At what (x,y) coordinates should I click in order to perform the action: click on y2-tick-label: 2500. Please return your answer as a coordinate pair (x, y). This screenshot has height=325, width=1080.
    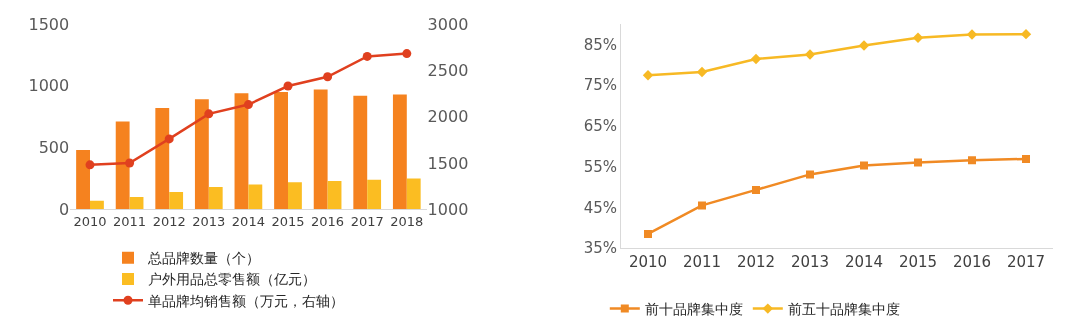
    Looking at the image, I should click on (448, 70).